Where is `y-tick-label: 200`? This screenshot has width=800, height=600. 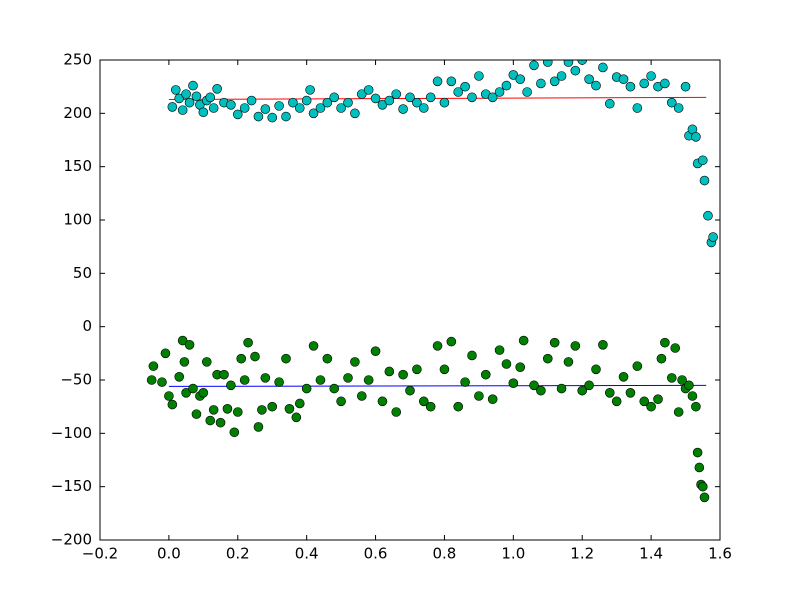 y-tick-label: 200 is located at coordinates (77, 113).